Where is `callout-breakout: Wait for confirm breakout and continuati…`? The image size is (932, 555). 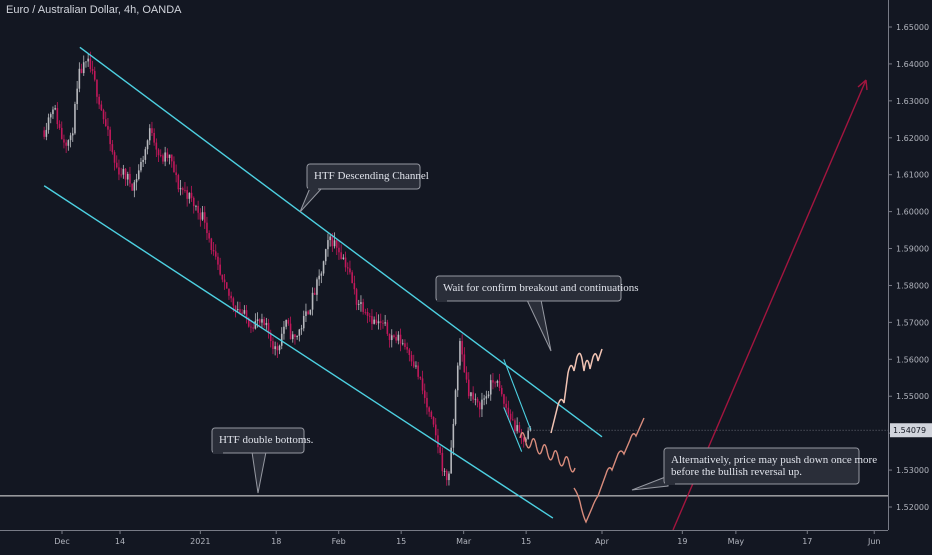 callout-breakout: Wait for confirm breakout and continuati… is located at coordinates (537, 313).